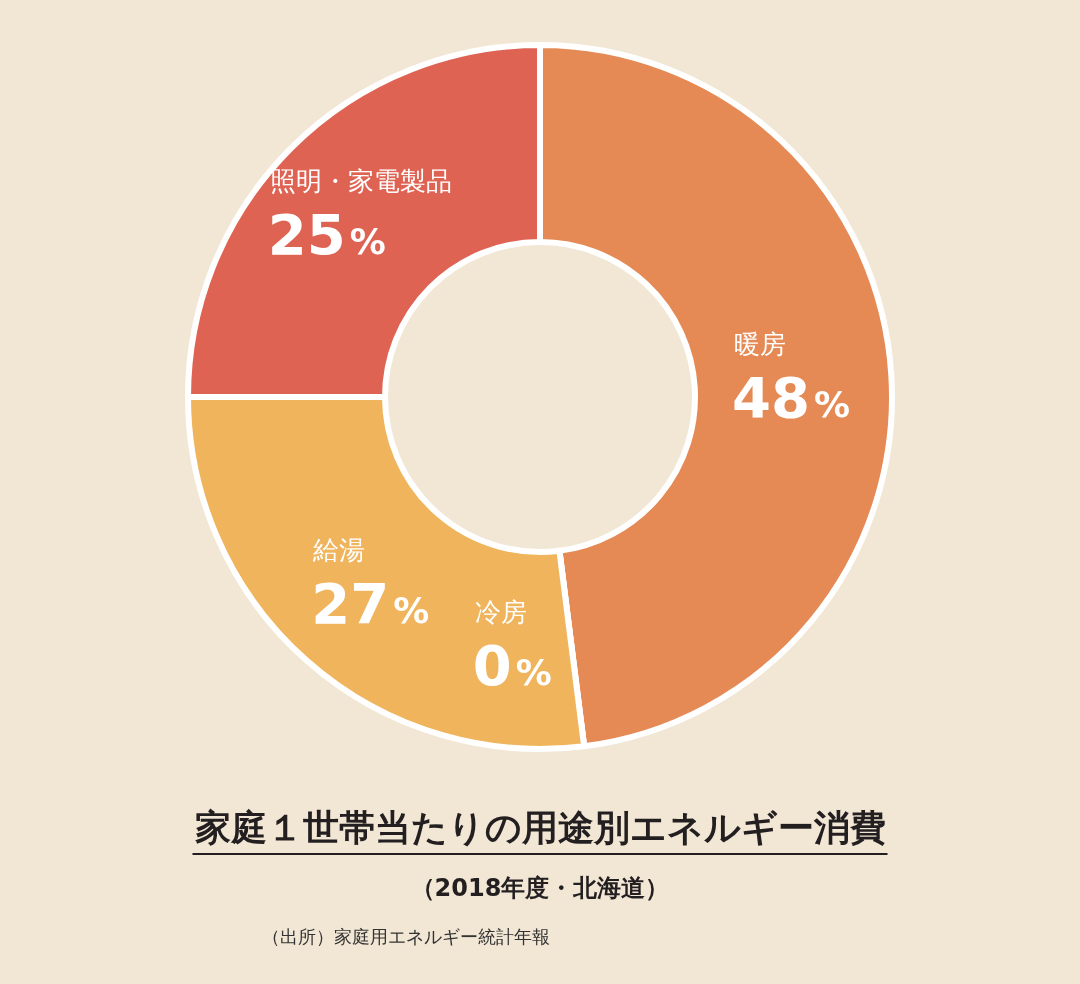 The image size is (1080, 984). I want to click on title: 家庭１世帯当たりの用途別エネルギー消費, so click(540, 827).